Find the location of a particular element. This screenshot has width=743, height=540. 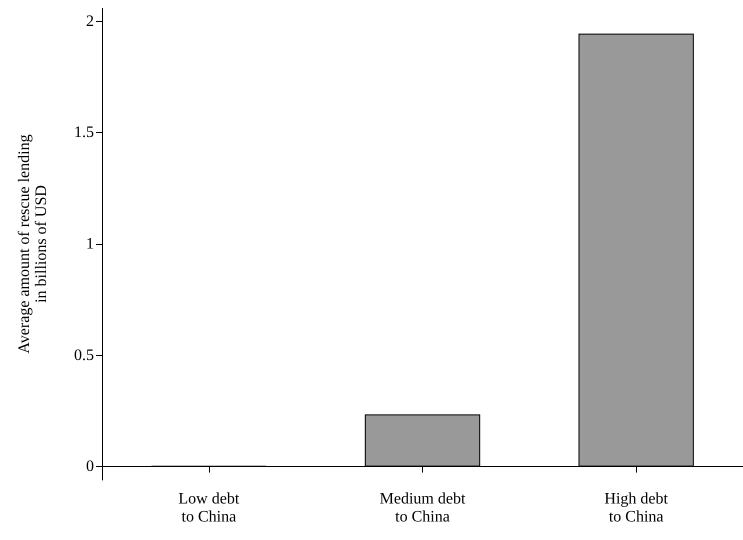

y-axis-title: Average amount of rescue lending in billions of USD is located at coordinates (33, 244).